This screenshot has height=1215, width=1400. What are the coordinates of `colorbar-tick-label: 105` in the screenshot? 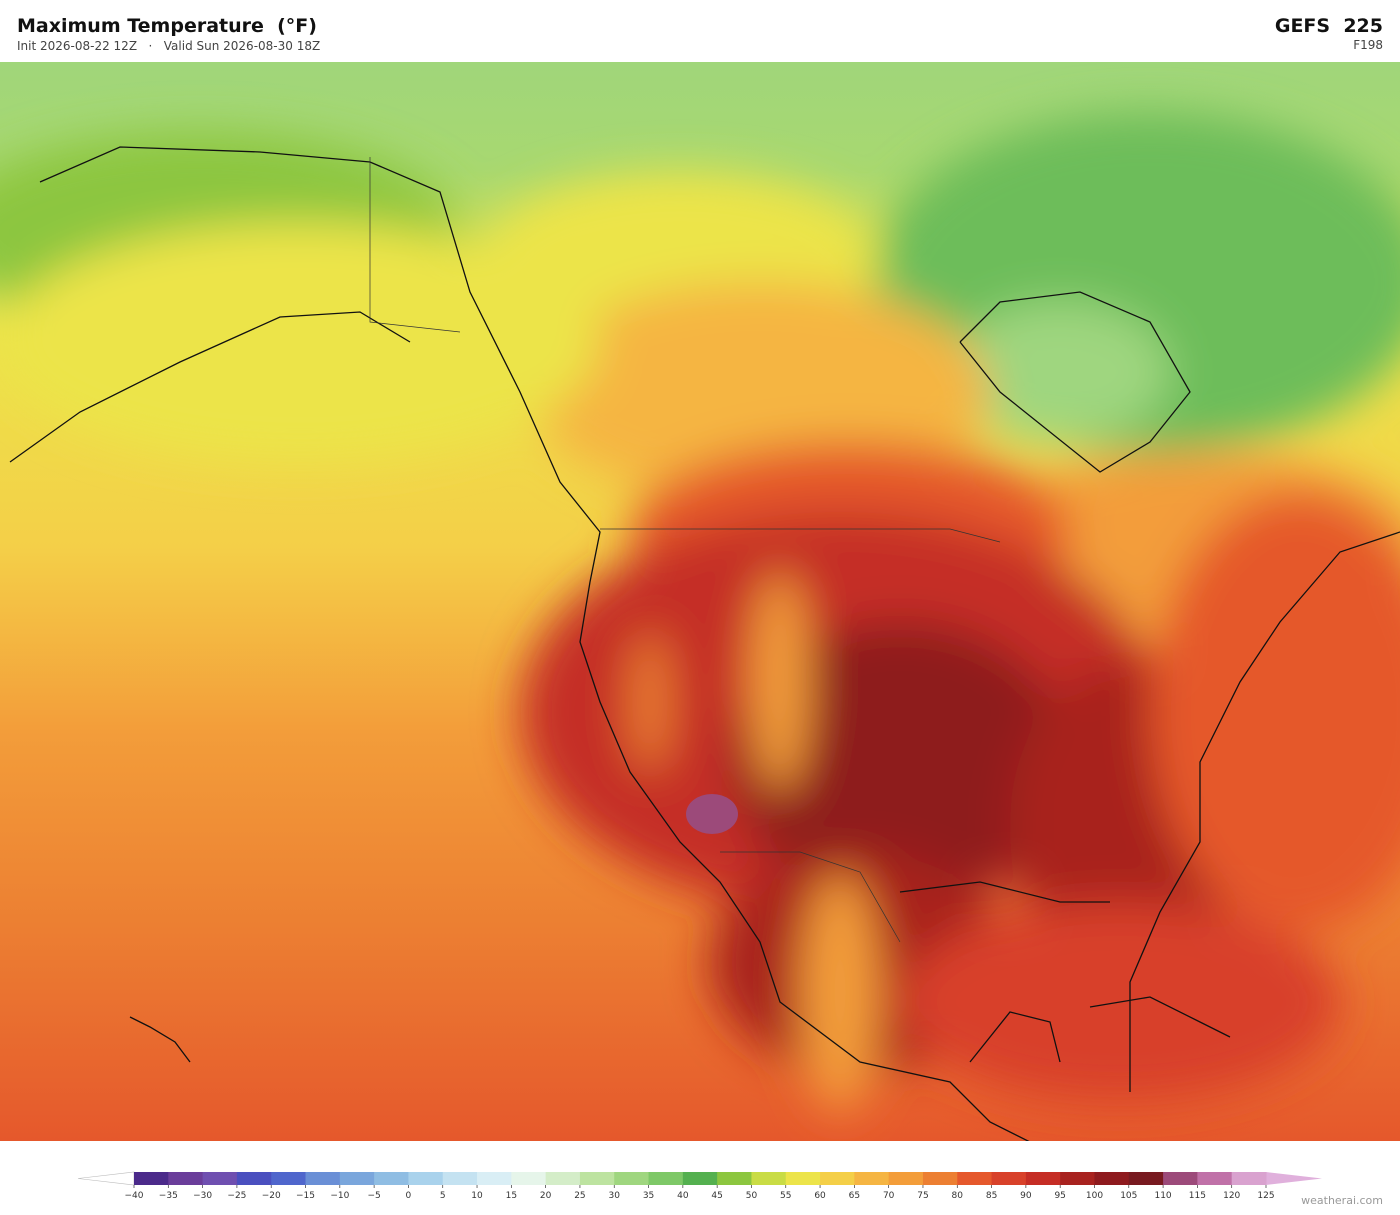 It's located at (1128, 1196).